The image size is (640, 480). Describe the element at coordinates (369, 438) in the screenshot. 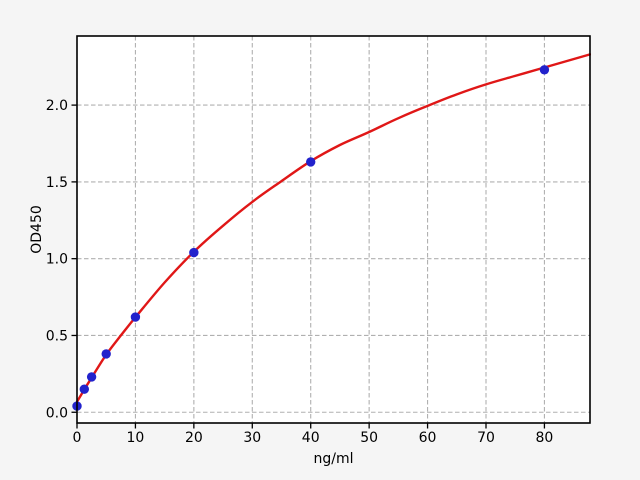

I see `x-tick-label: 50` at that location.